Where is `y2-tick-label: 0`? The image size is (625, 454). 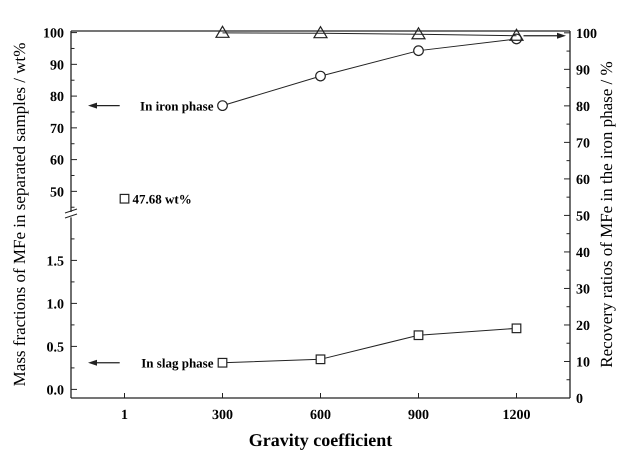
y2-tick-label: 0 is located at coordinates (579, 399).